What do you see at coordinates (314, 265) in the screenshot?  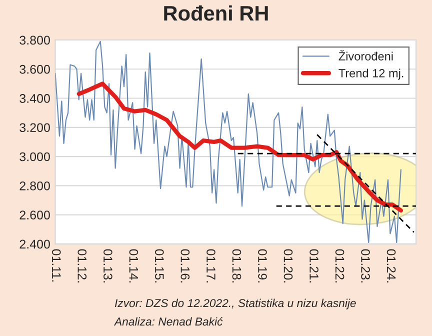 I see `x-tick-label: 01.21.` at bounding box center [314, 265].